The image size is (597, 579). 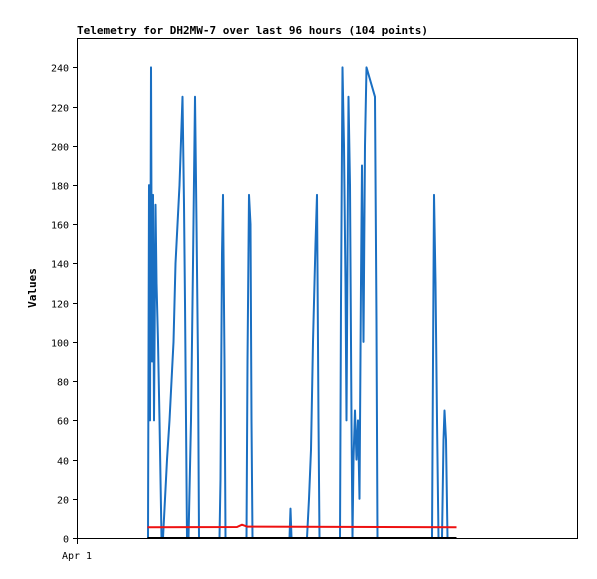 What do you see at coordinates (66, 540) in the screenshot?
I see `y-tick-label: 0` at bounding box center [66, 540].